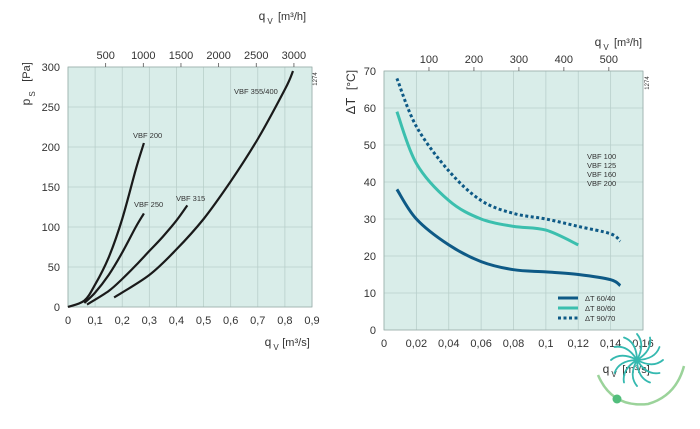  What do you see at coordinates (564, 60) in the screenshot?
I see `top-tick-label: 400` at bounding box center [564, 60].